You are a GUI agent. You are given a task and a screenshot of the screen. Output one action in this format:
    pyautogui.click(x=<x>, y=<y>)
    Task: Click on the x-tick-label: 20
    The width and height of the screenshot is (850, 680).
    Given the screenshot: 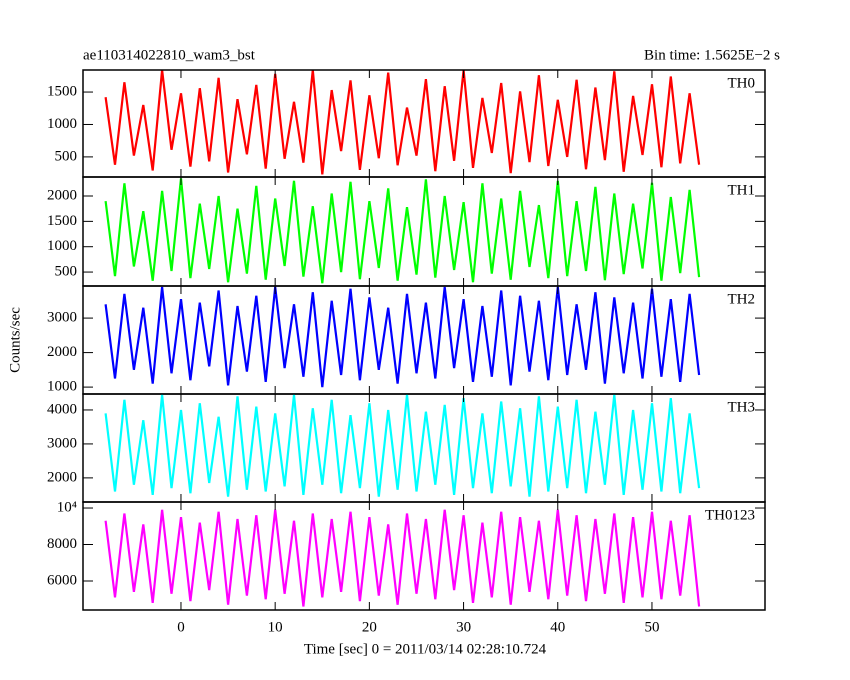 What is the action you would take?
    pyautogui.click(x=369, y=627)
    